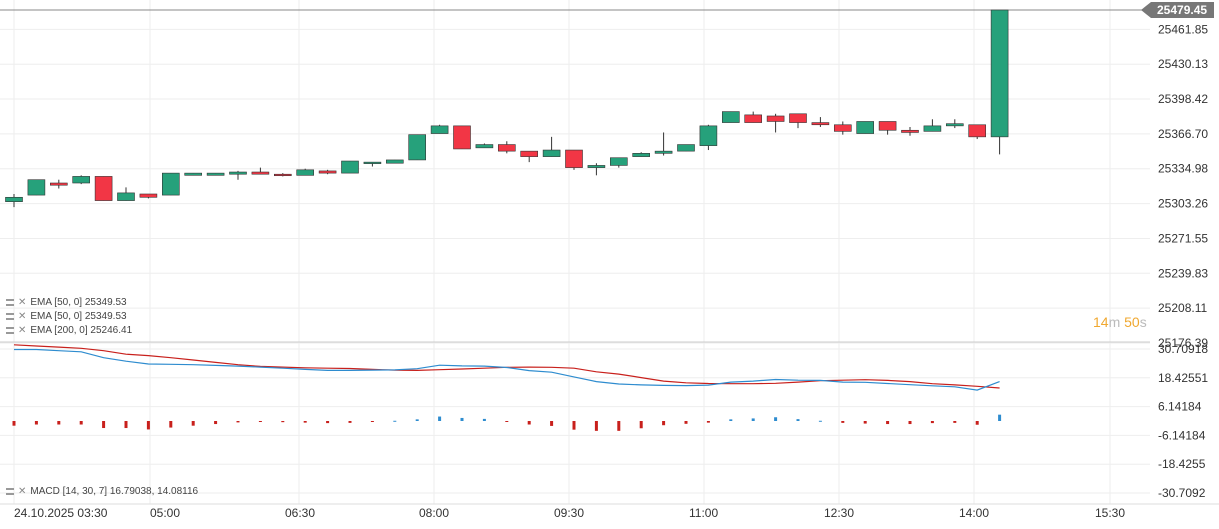  Describe the element at coordinates (81, 330) in the screenshot. I see `legend-ema-200-label: EMA [200, 0] 25246.41` at that location.